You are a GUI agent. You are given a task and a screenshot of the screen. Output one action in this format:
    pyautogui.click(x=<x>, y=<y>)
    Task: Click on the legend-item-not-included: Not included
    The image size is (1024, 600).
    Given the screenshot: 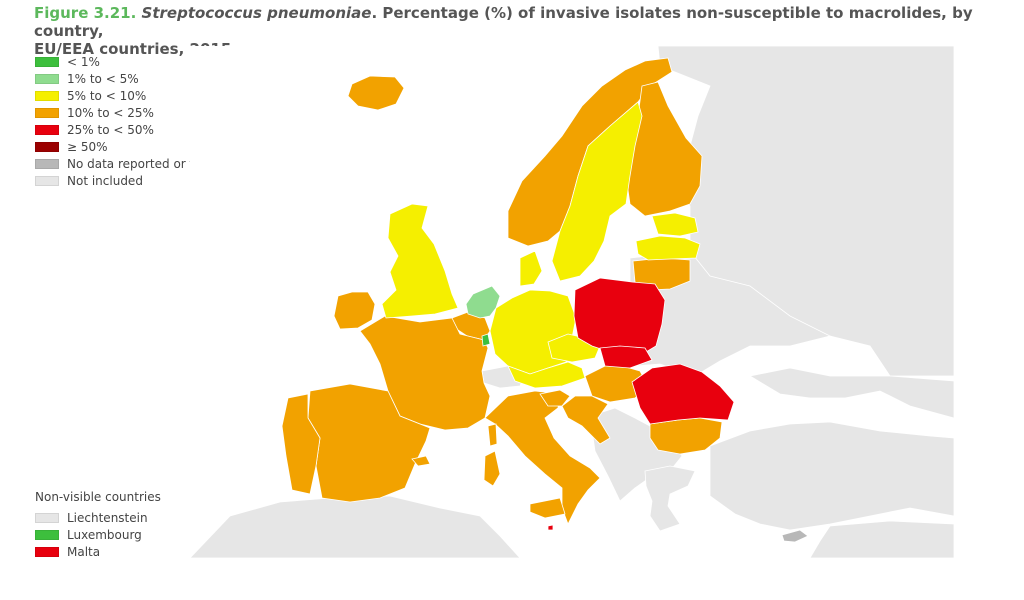 What is the action you would take?
    pyautogui.click(x=179, y=180)
    